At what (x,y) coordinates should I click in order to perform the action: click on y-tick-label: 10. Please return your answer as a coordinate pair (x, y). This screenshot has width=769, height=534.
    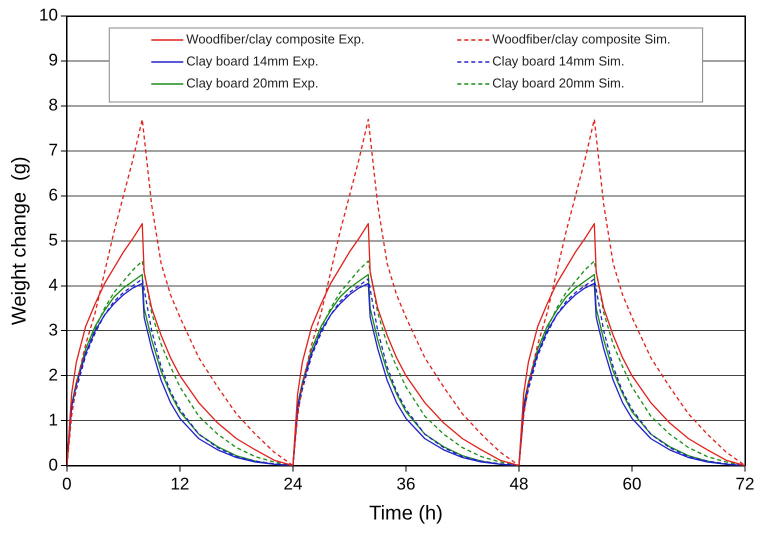
    Looking at the image, I should click on (48, 15).